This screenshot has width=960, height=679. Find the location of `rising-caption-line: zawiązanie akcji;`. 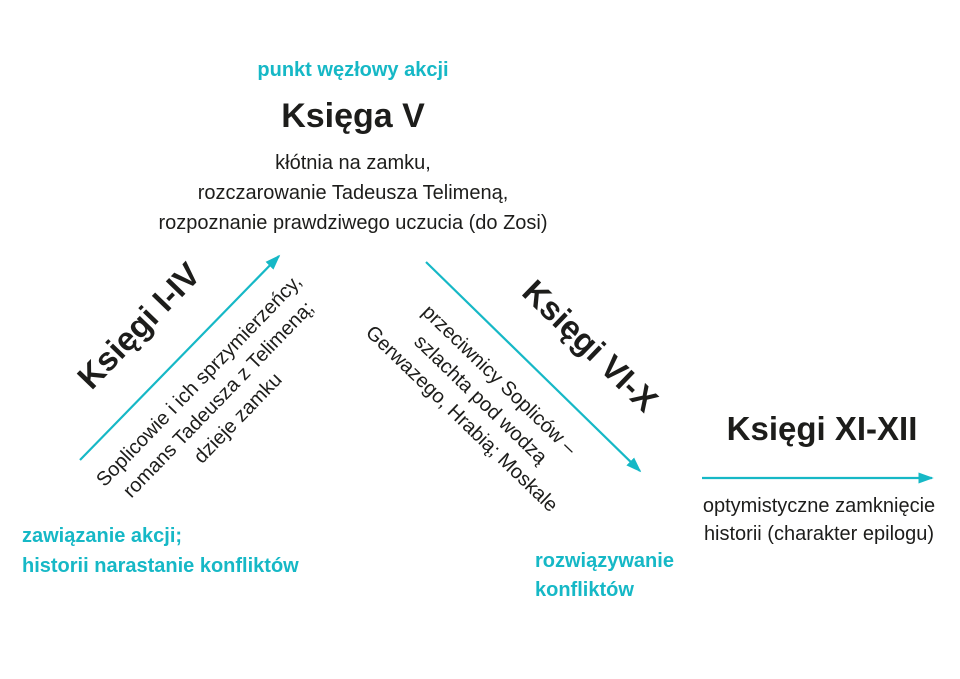

rising-caption-line: zawiązanie akcji; is located at coordinates (102, 536).